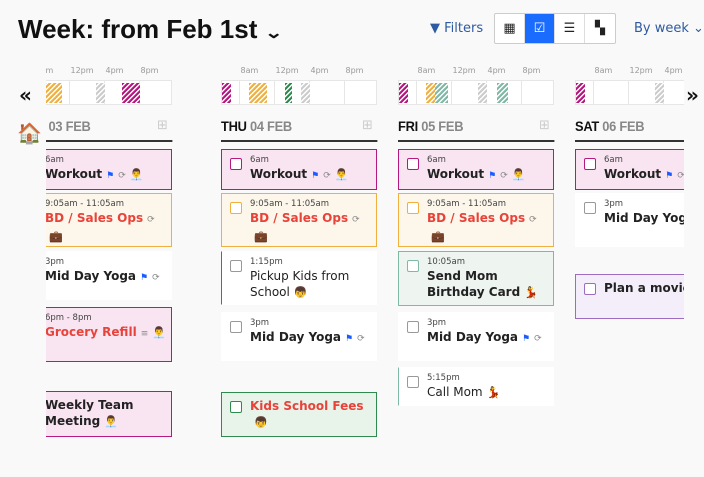 This screenshot has width=704, height=477. I want to click on event-title-text: Mid Day Yoga, so click(644, 218).